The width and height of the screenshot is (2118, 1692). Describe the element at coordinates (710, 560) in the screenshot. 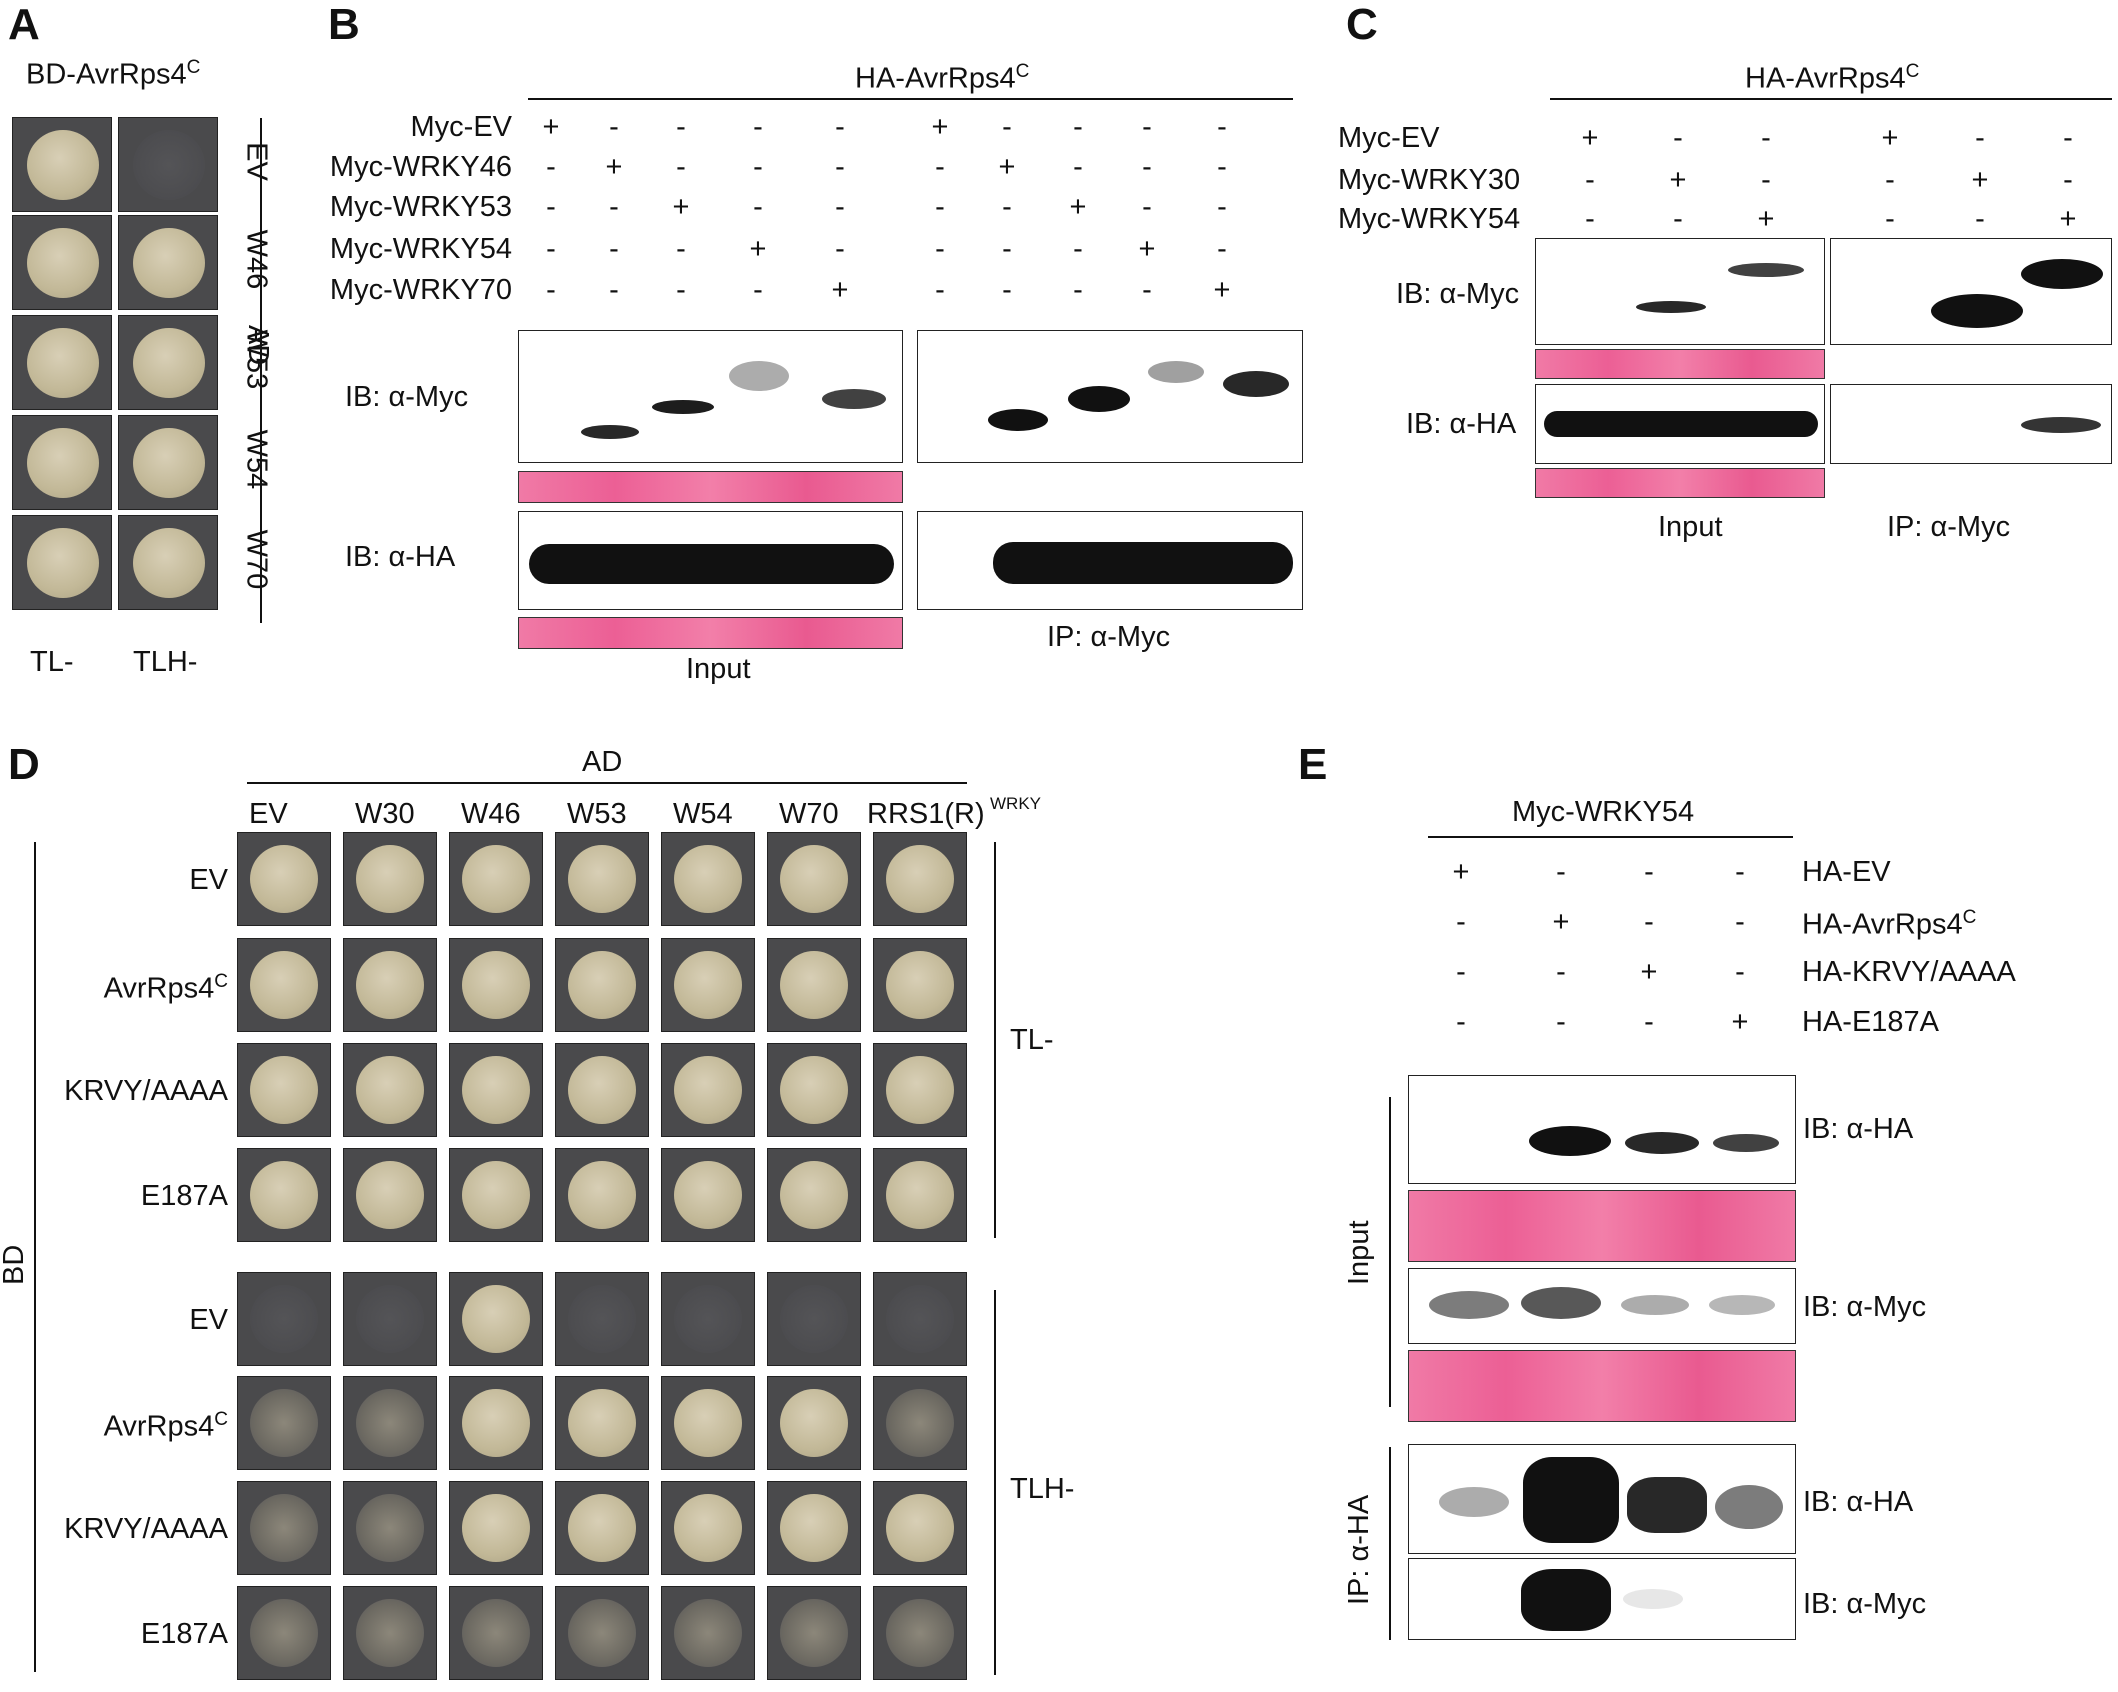

I see `panel-b-input-ha-blot` at that location.